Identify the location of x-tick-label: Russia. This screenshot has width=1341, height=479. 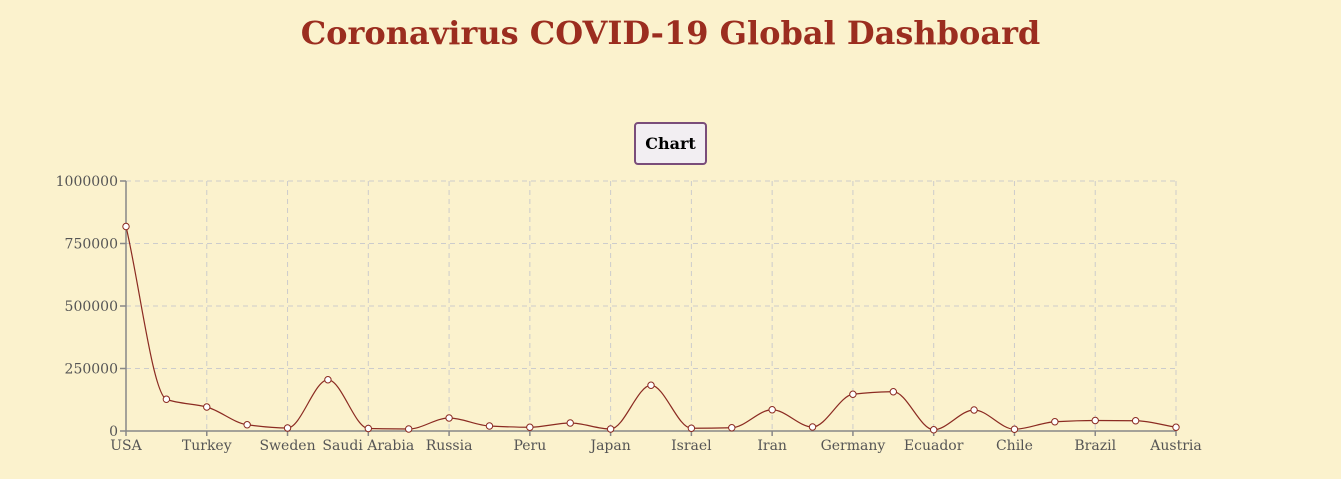
(449, 446).